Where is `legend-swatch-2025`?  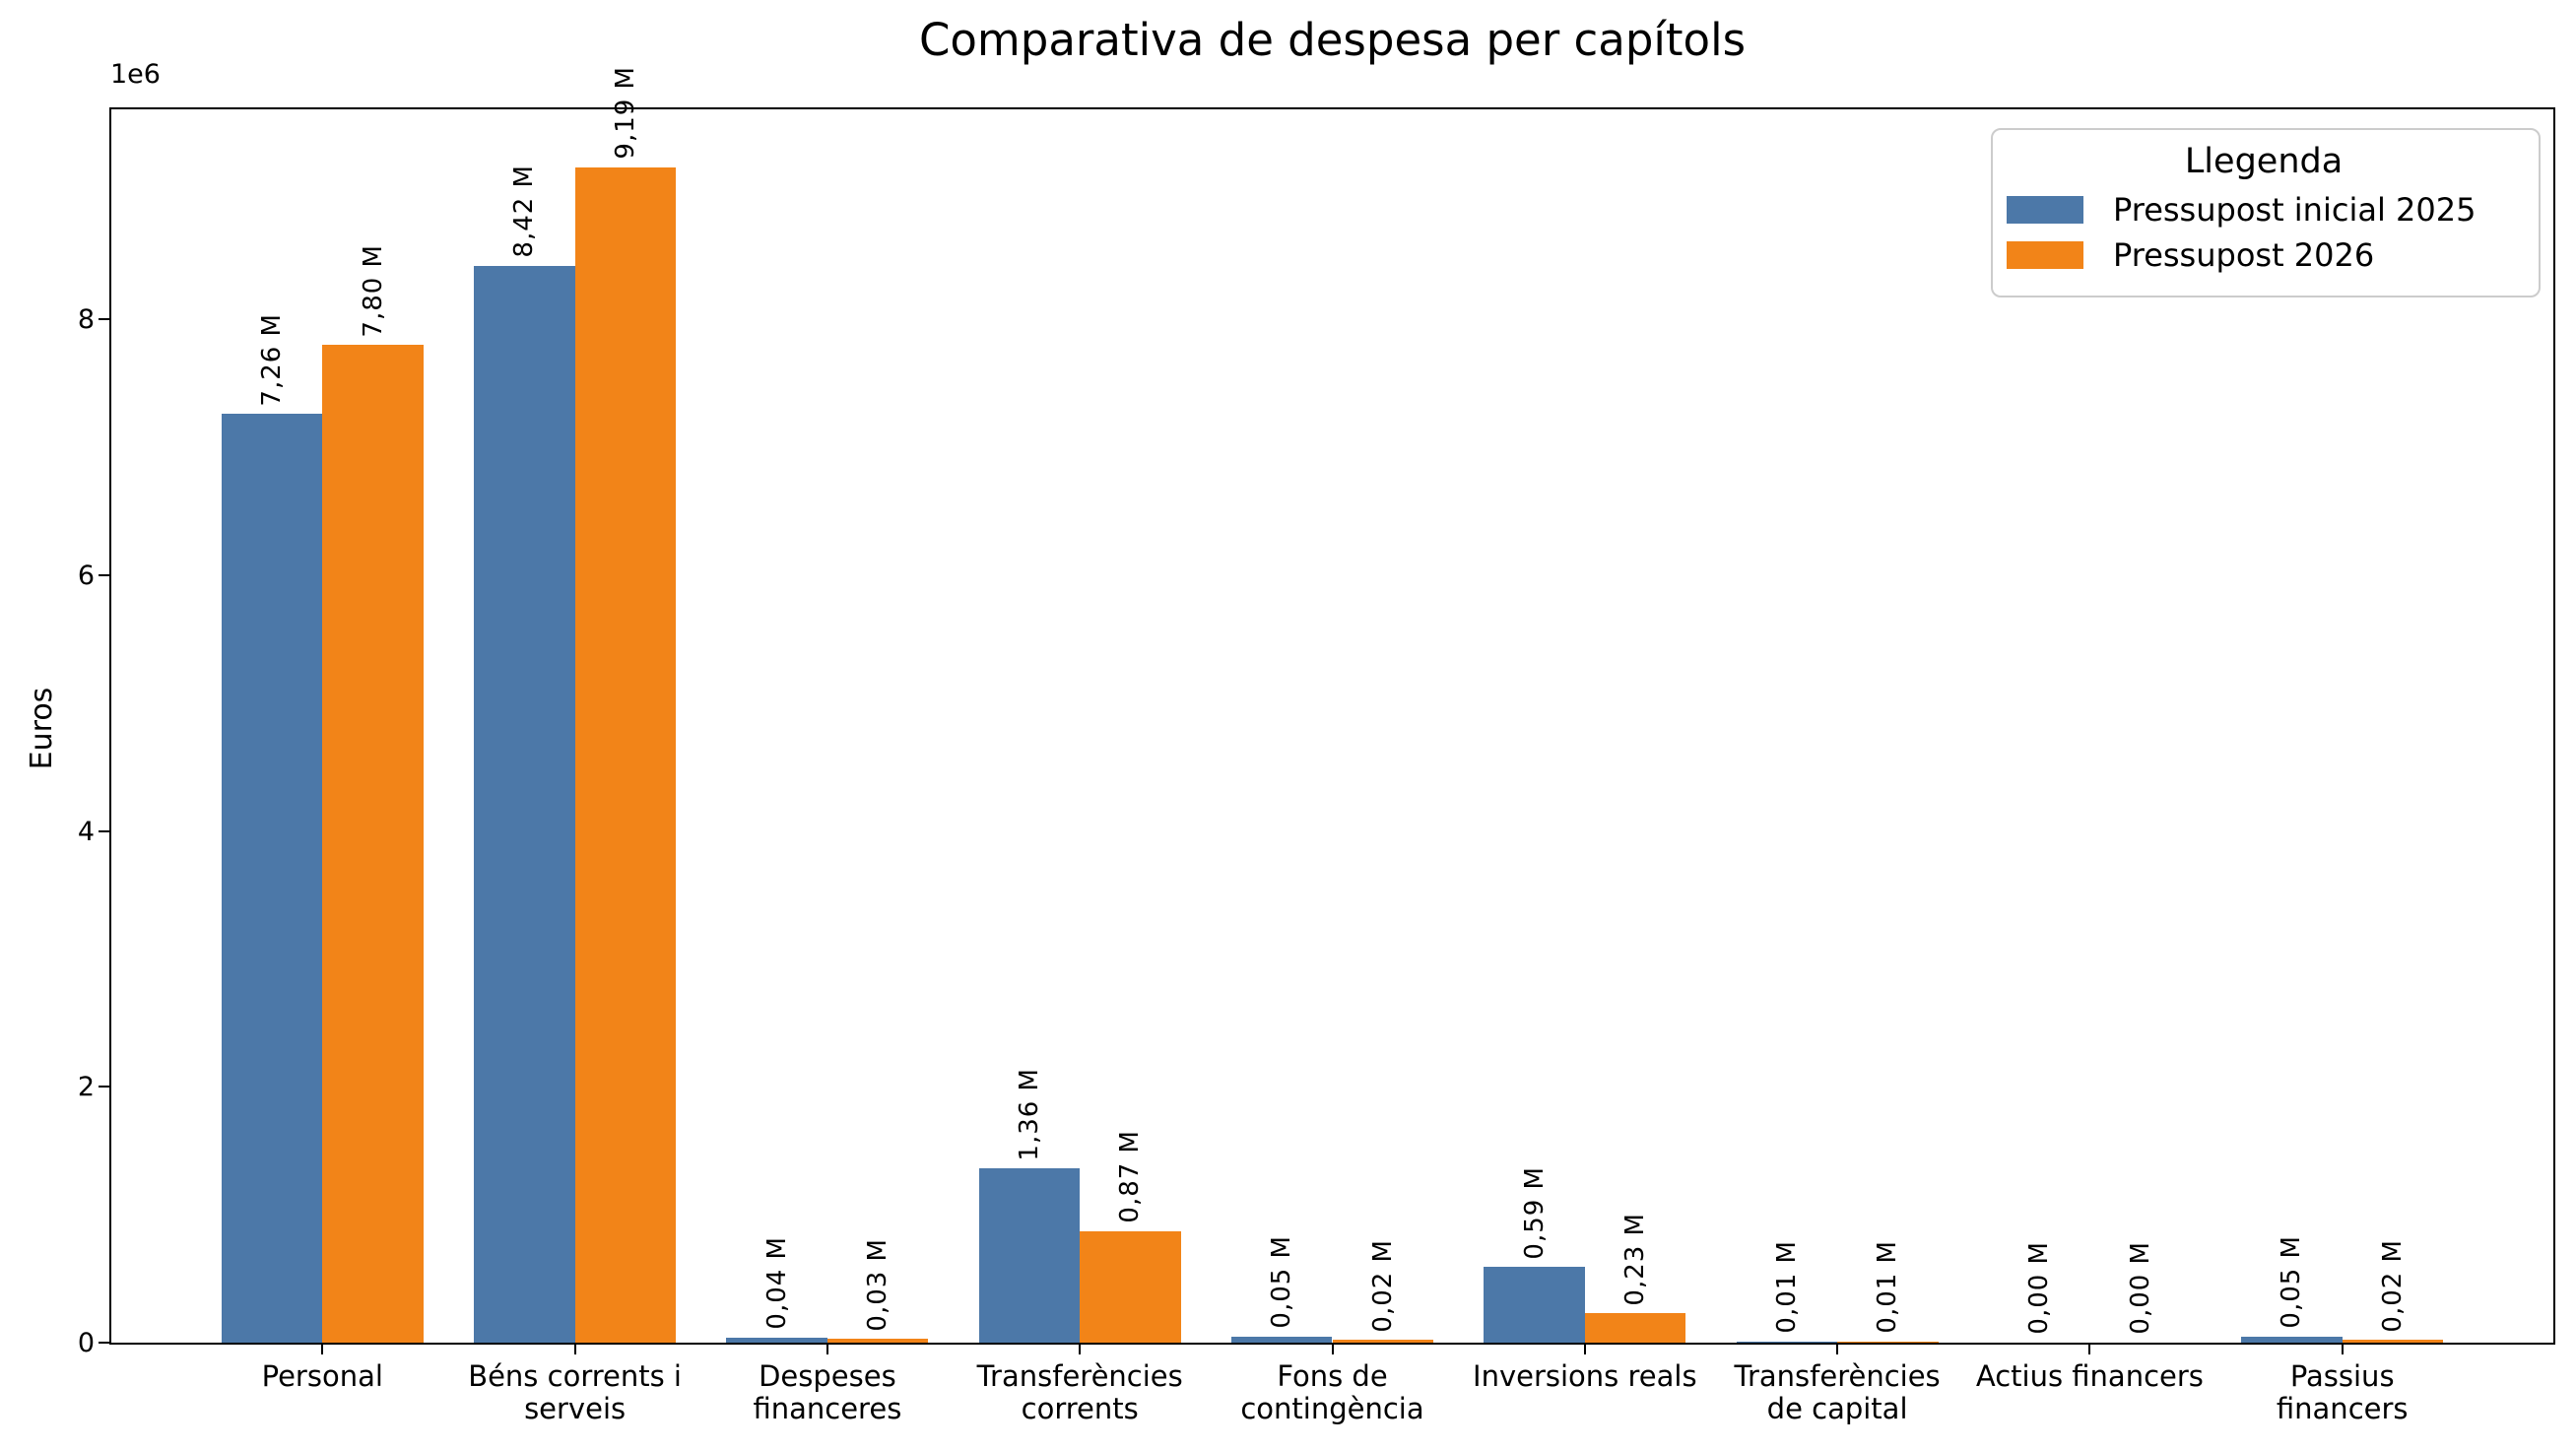 legend-swatch-2025 is located at coordinates (2045, 210).